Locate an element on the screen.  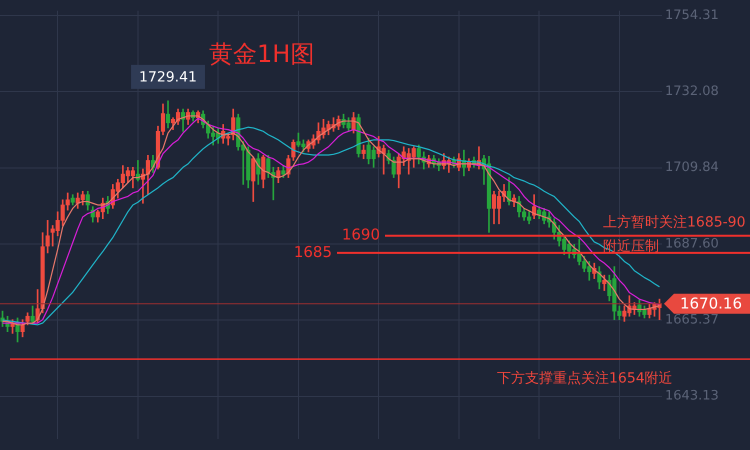
y-tick-label: 1732.08 is located at coordinates (691, 92).